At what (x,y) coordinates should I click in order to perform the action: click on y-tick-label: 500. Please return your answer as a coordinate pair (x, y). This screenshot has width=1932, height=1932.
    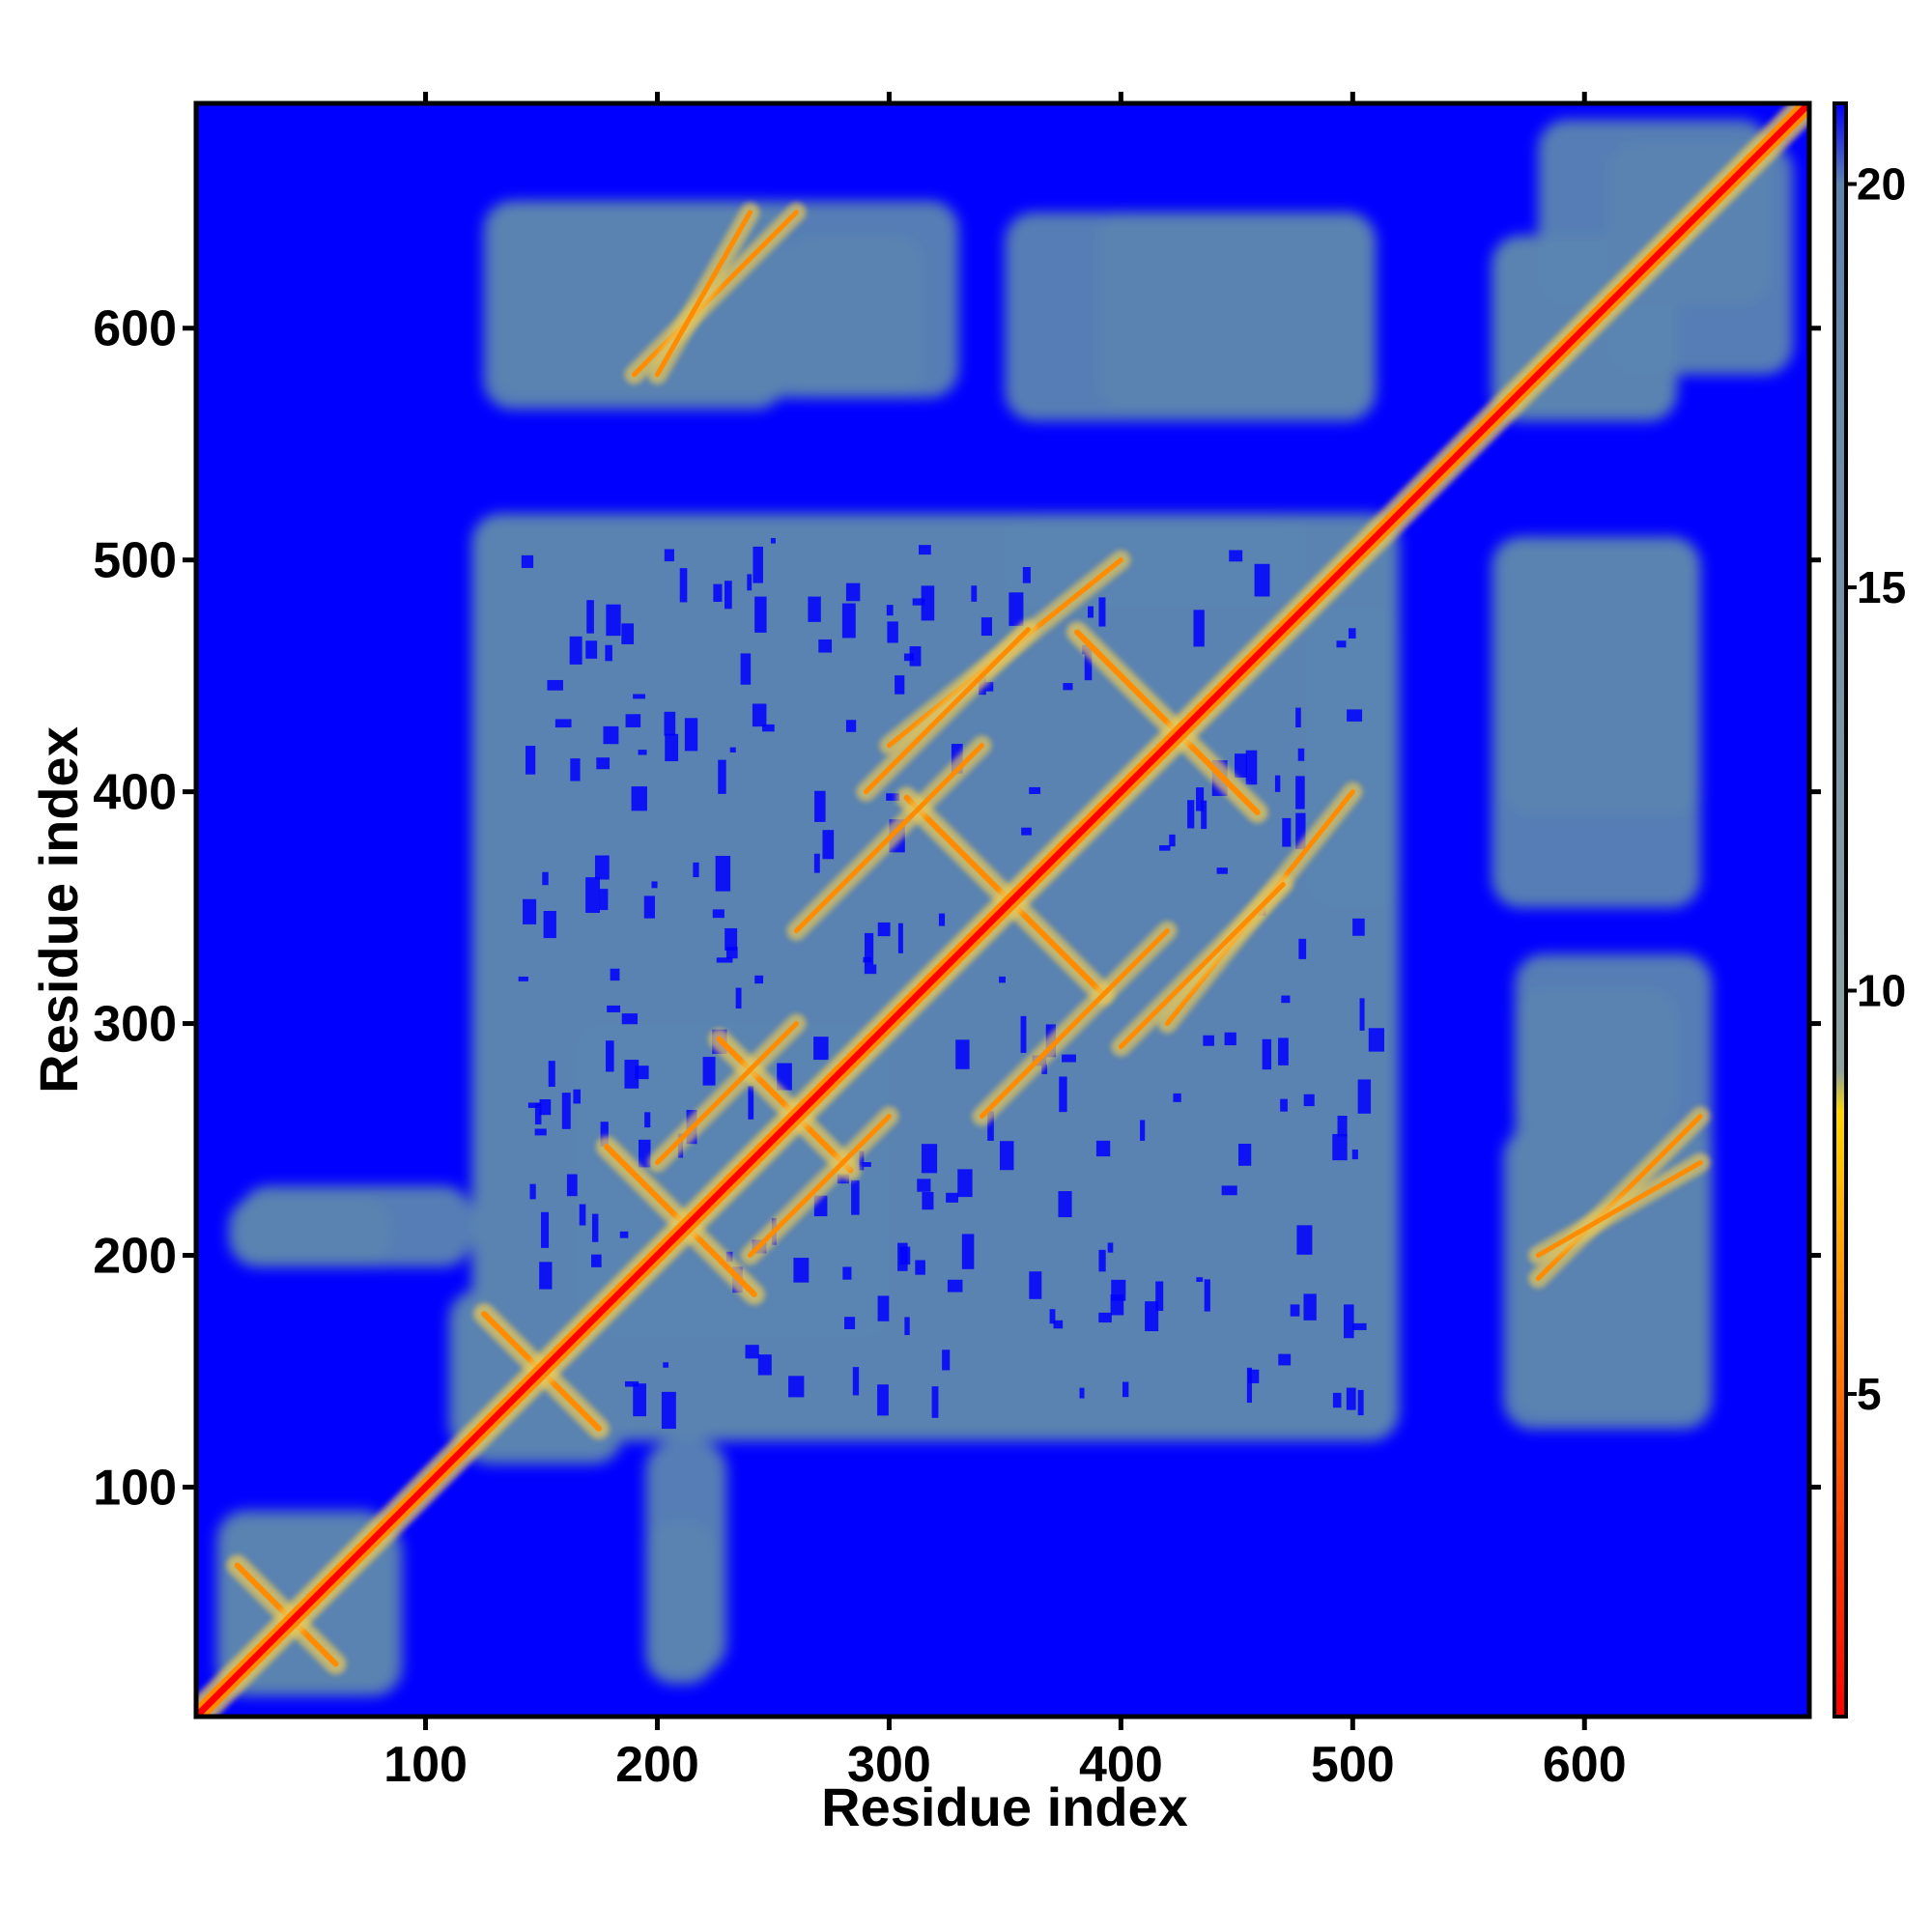
    Looking at the image, I should click on (135, 561).